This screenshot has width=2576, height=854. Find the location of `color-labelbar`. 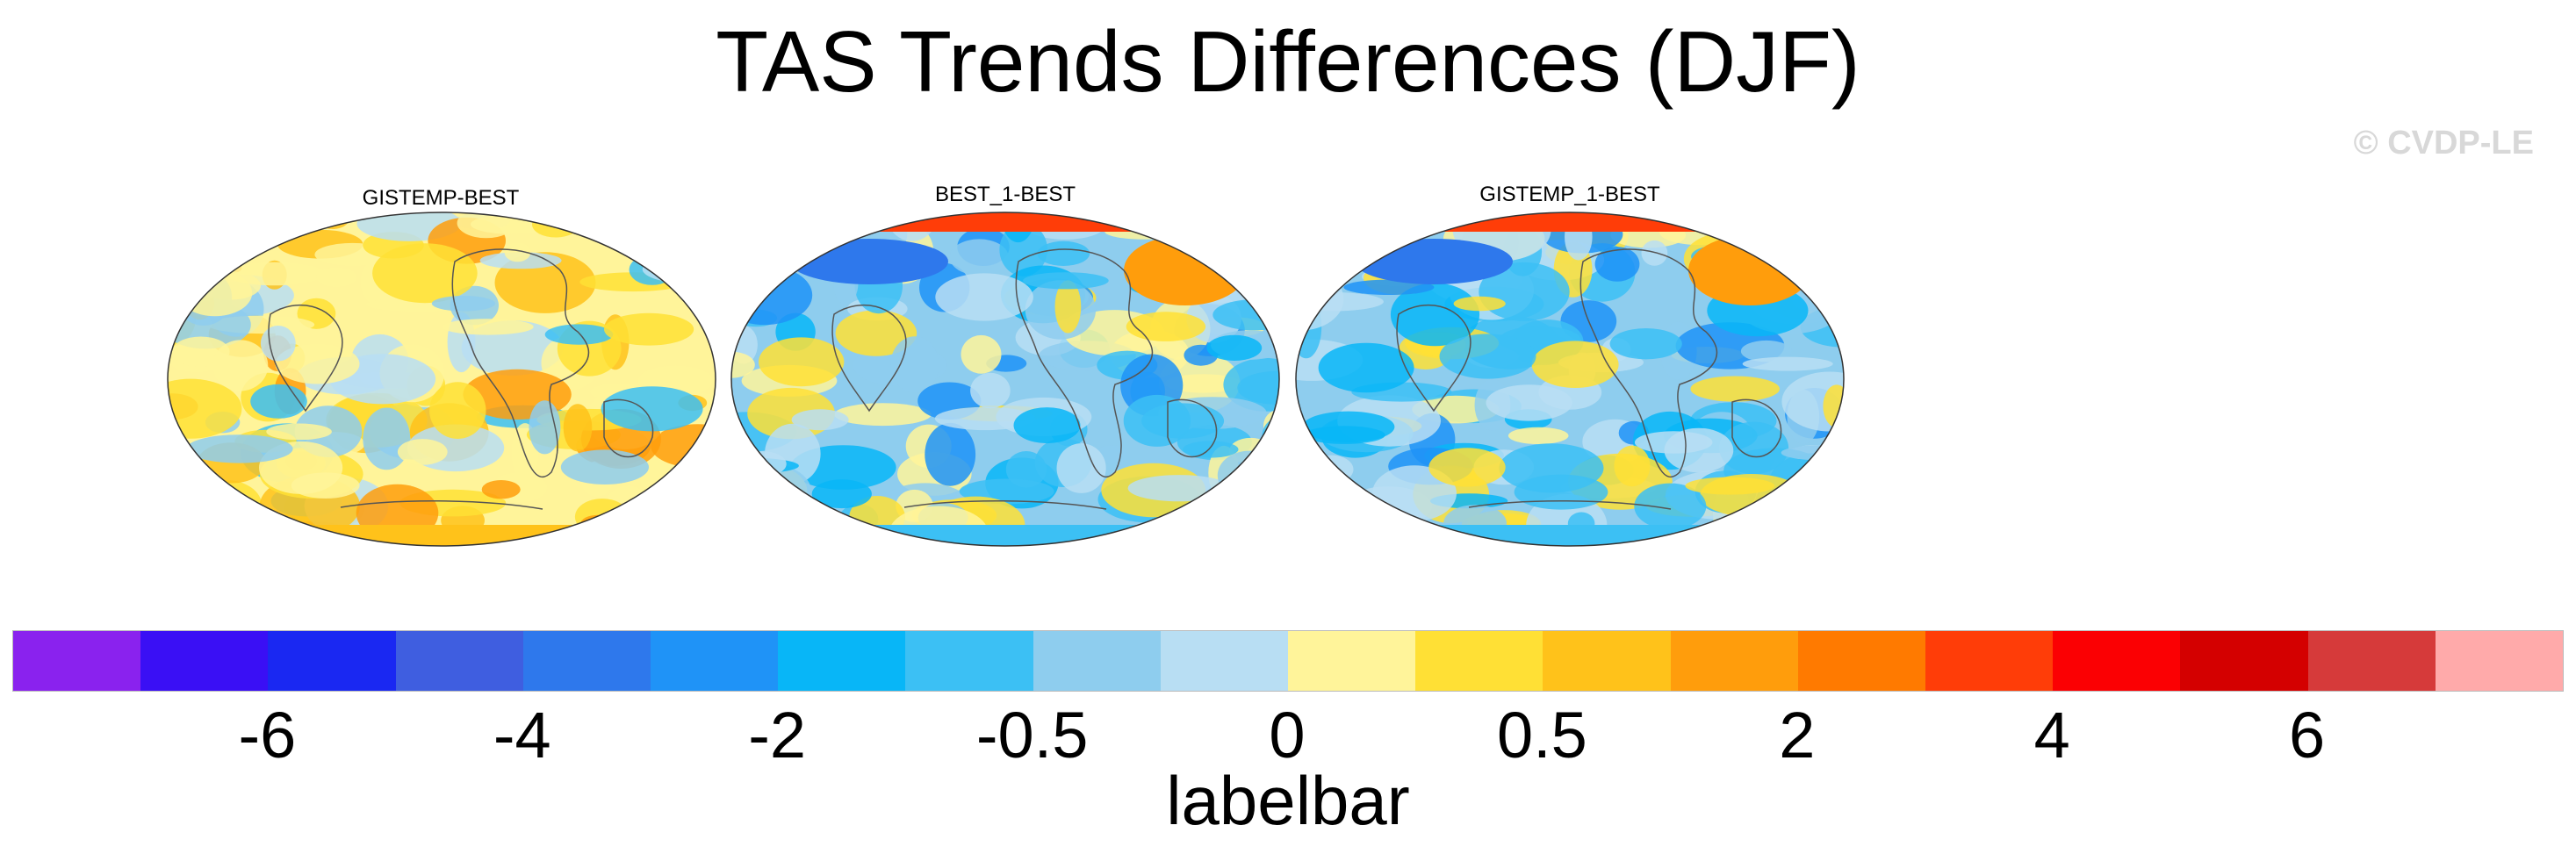

color-labelbar is located at coordinates (1288, 661).